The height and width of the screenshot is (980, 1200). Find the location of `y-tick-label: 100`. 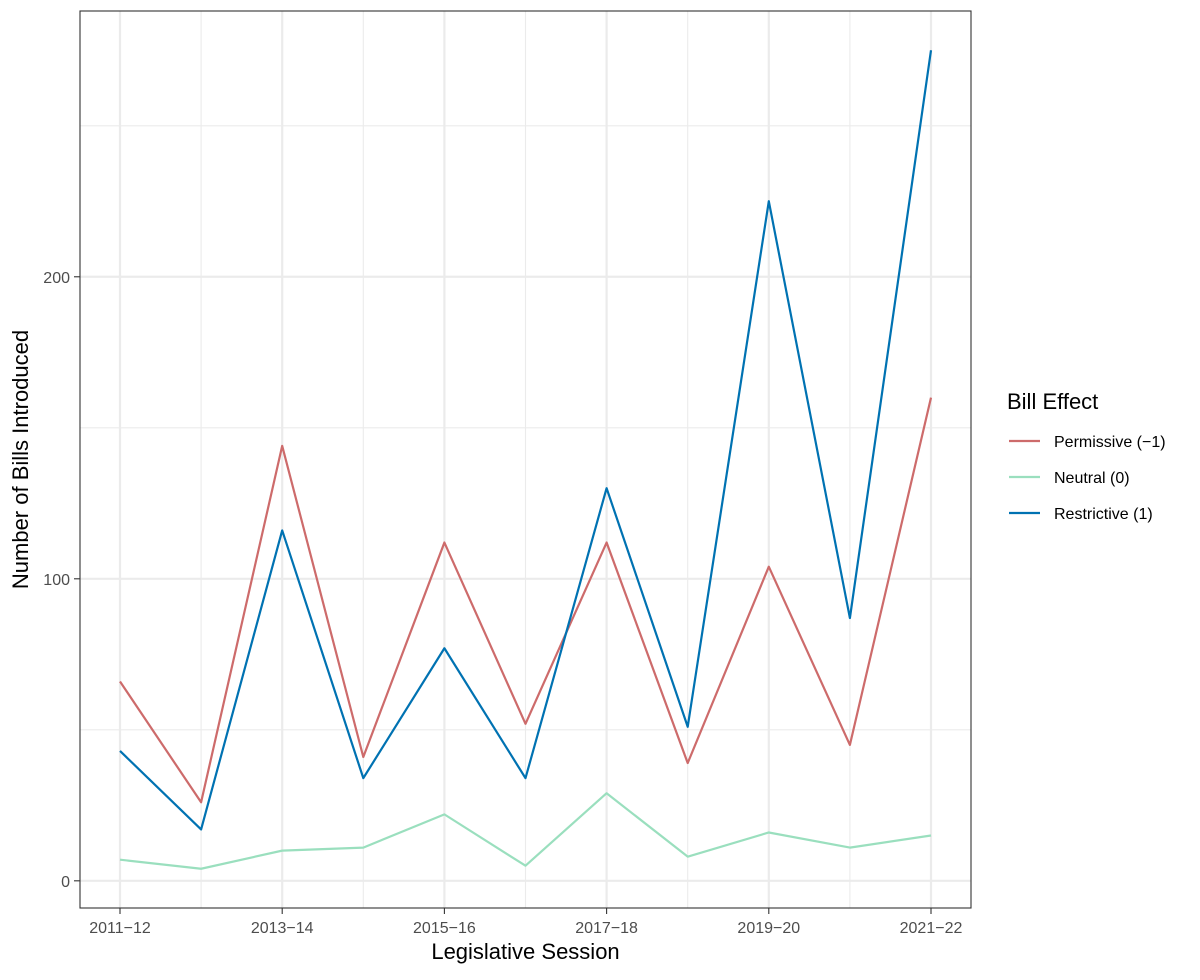

y-tick-label: 100 is located at coordinates (56, 580).